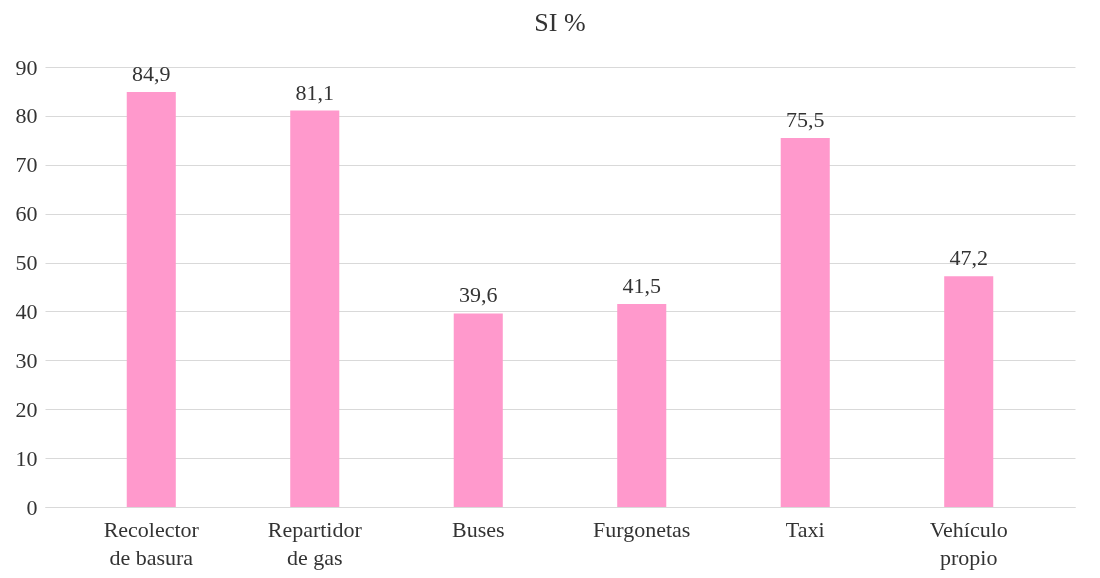 This screenshot has width=1100, height=578. What do you see at coordinates (968, 543) in the screenshot?
I see `x-tick-label: Vehículo propio` at bounding box center [968, 543].